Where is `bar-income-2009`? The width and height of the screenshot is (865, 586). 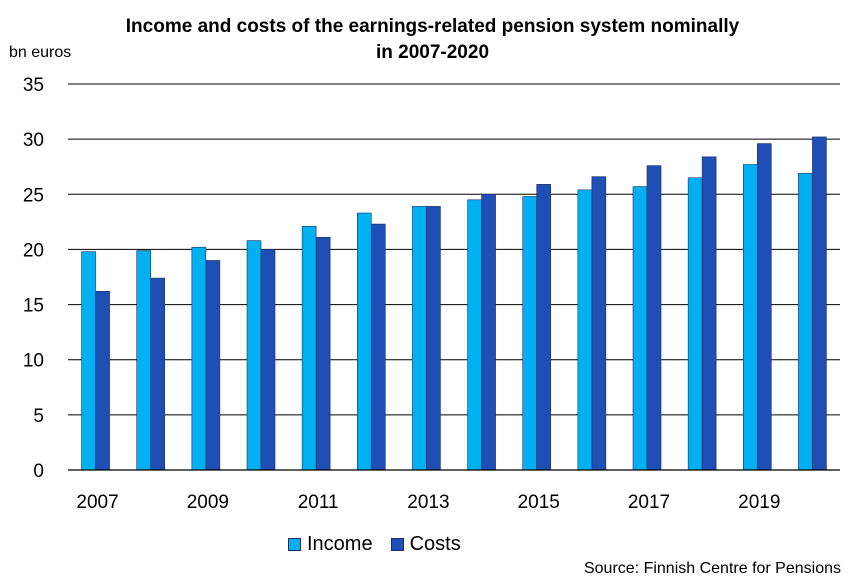 bar-income-2009 is located at coordinates (199, 358).